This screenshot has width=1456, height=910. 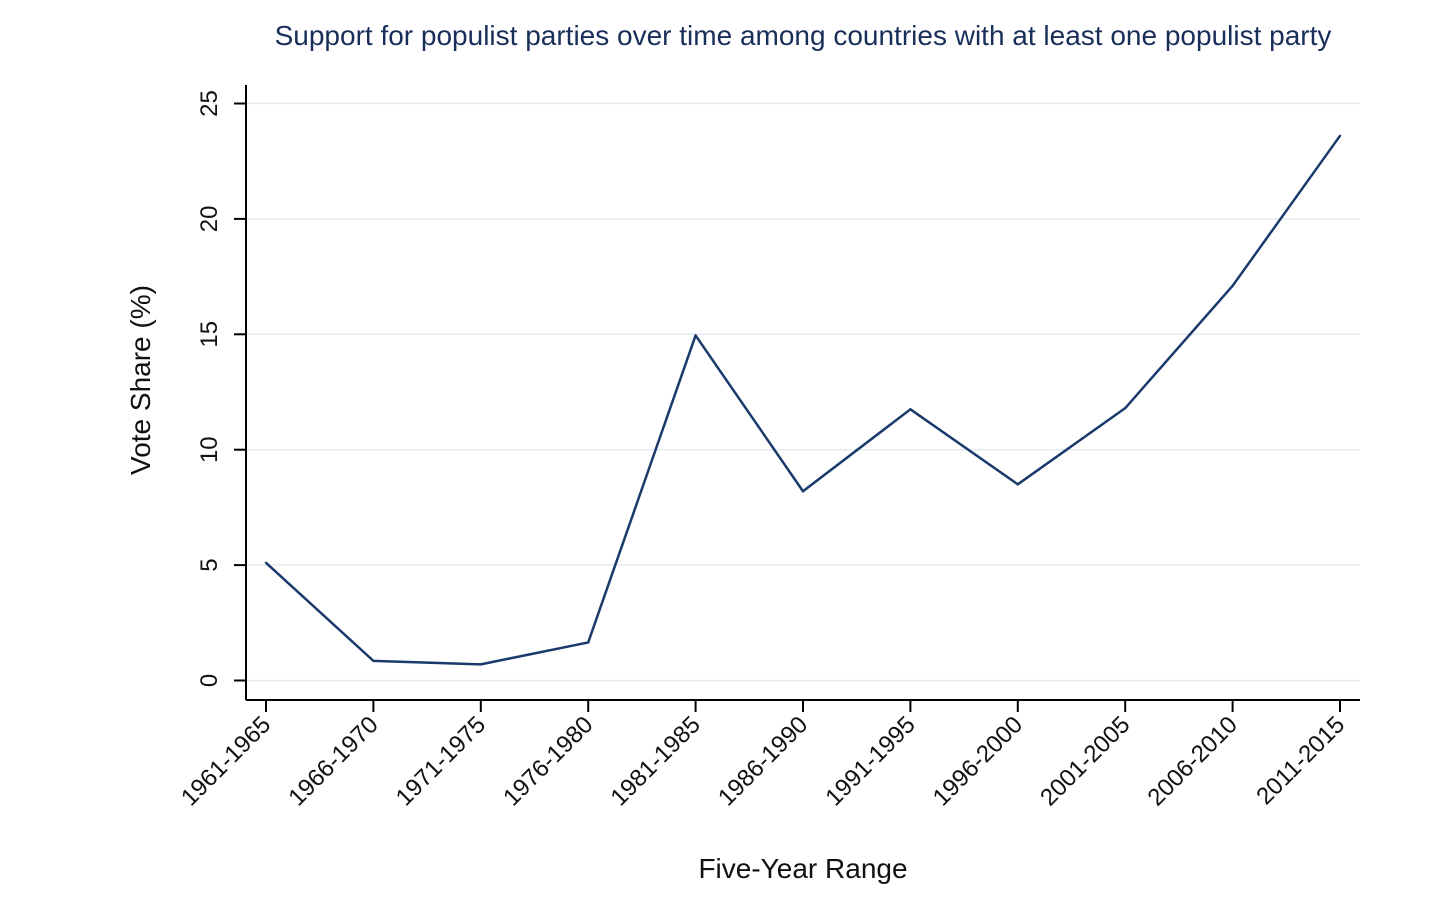 I want to click on data-point-1986-1990, so click(x=803, y=491).